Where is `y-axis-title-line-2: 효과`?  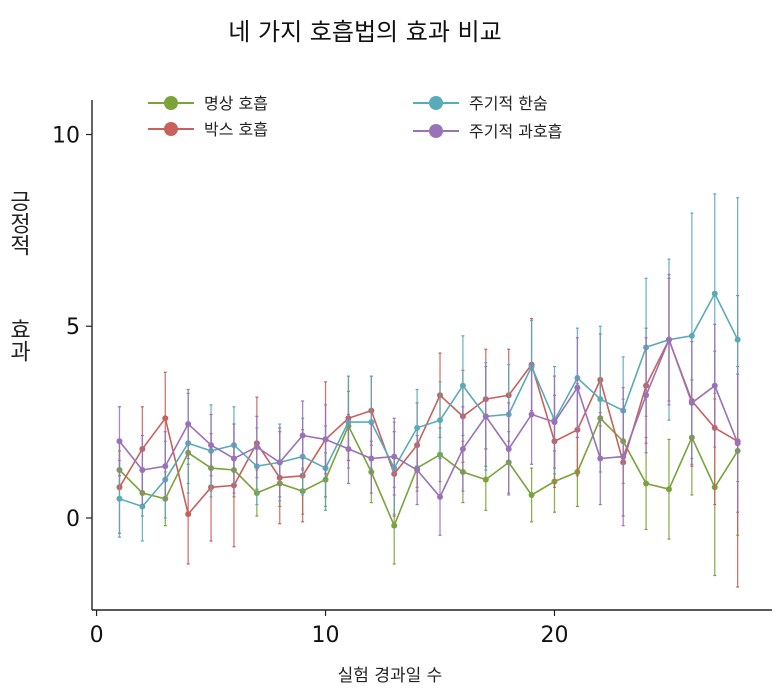 y-axis-title-line-2: 효과 is located at coordinates (18, 340).